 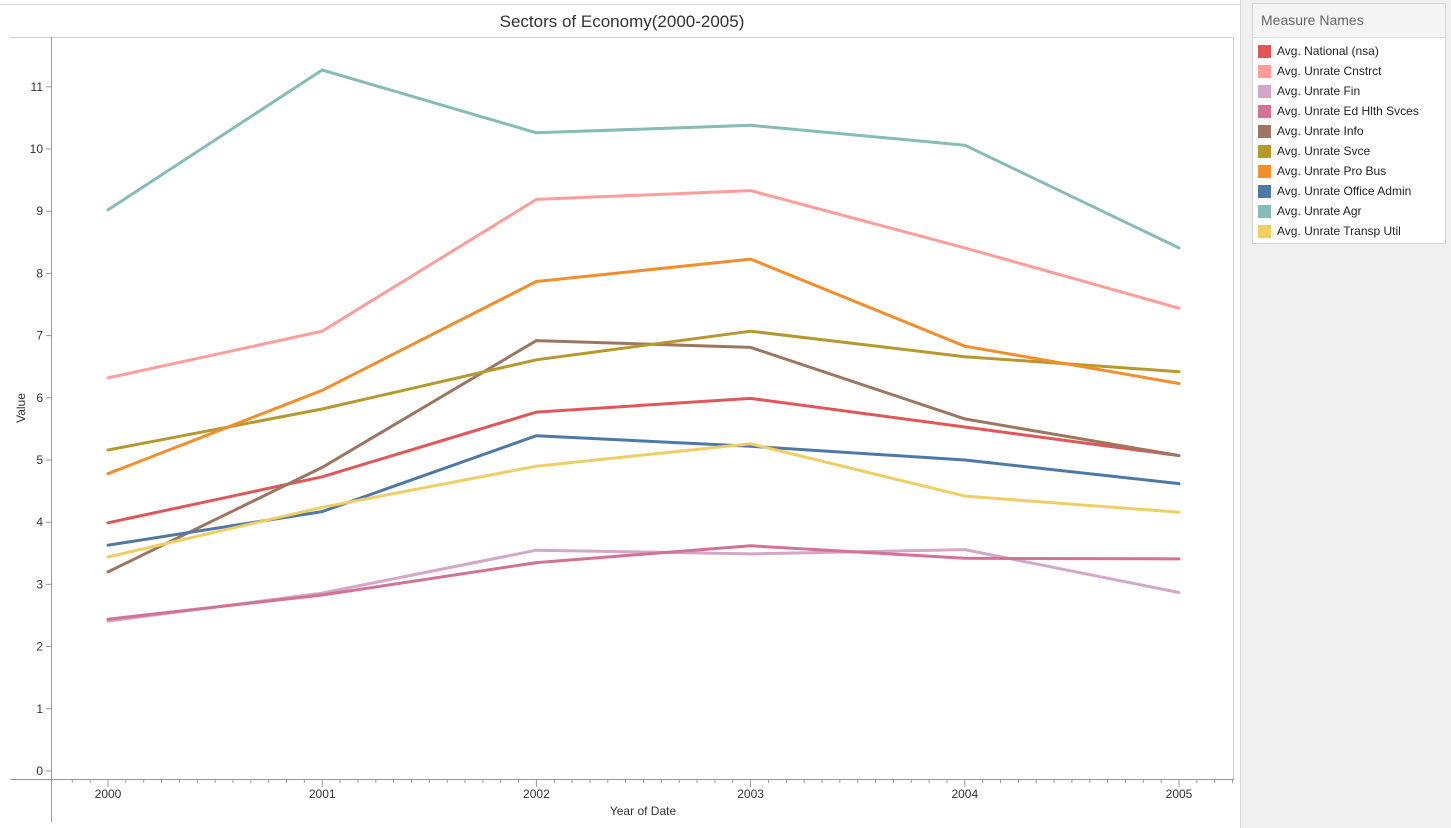 What do you see at coordinates (622, 21) in the screenshot?
I see `chart-title: Sectors of Economy(2000-2005)` at bounding box center [622, 21].